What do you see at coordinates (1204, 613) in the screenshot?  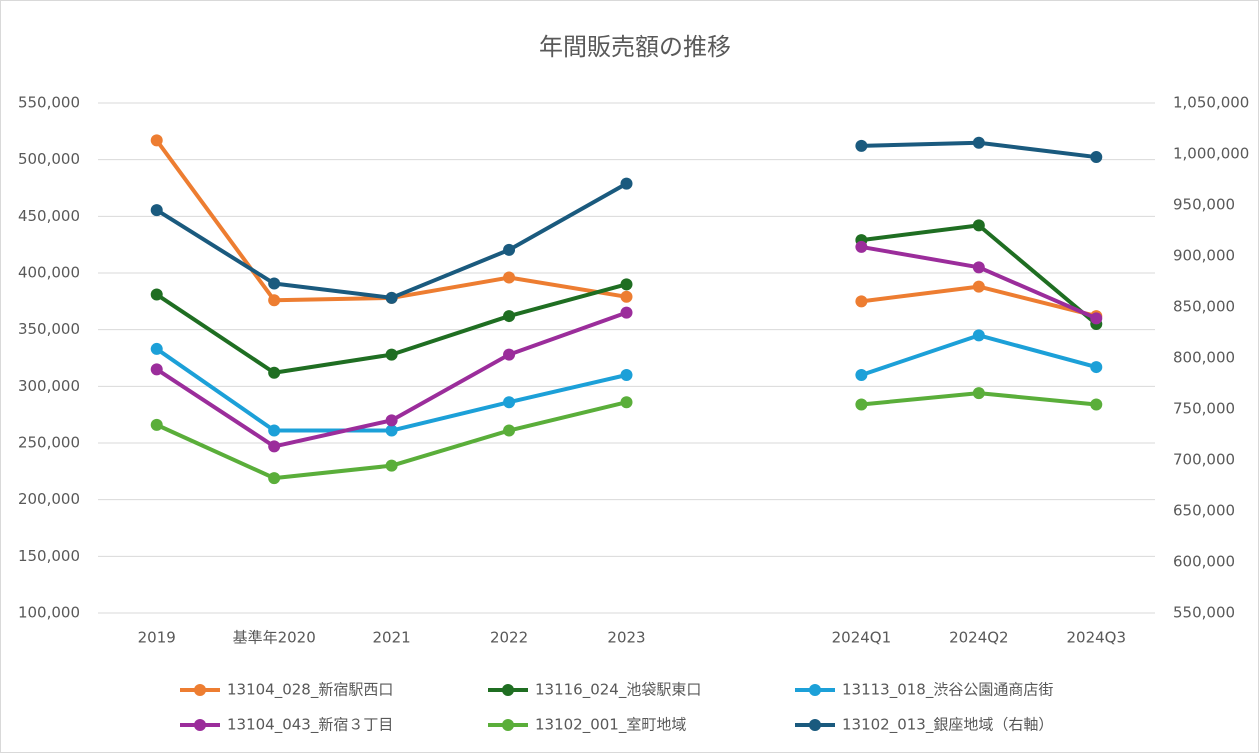 I see `y2-tick-label: 550,000` at bounding box center [1204, 613].